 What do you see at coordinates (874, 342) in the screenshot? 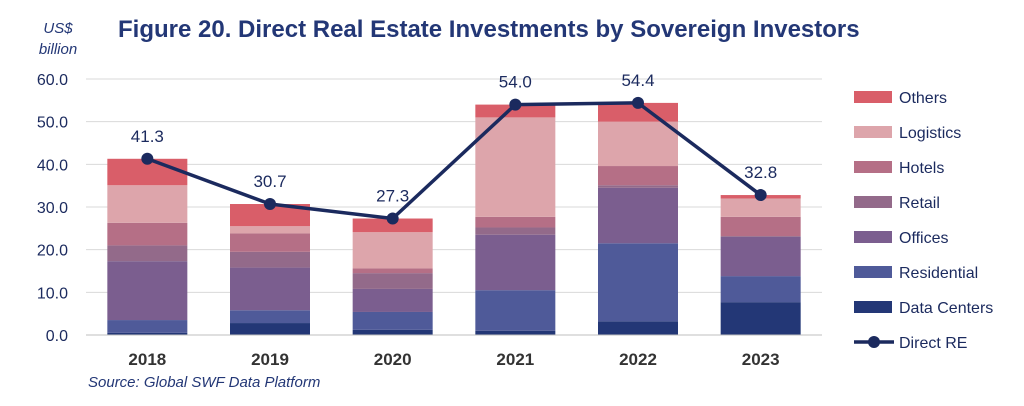
I see `legend-line-marker` at bounding box center [874, 342].